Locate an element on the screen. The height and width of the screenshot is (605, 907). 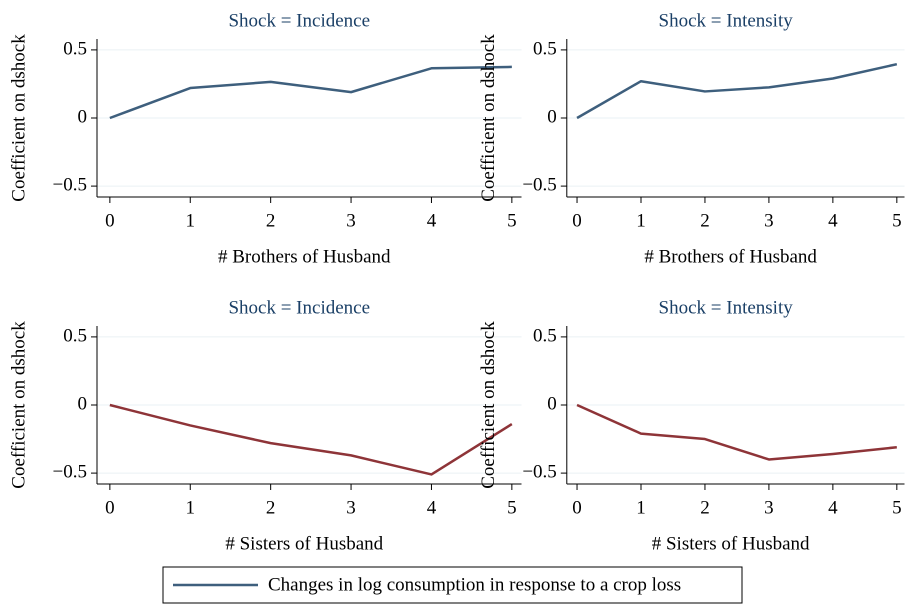
legend-box is located at coordinates (452, 585).